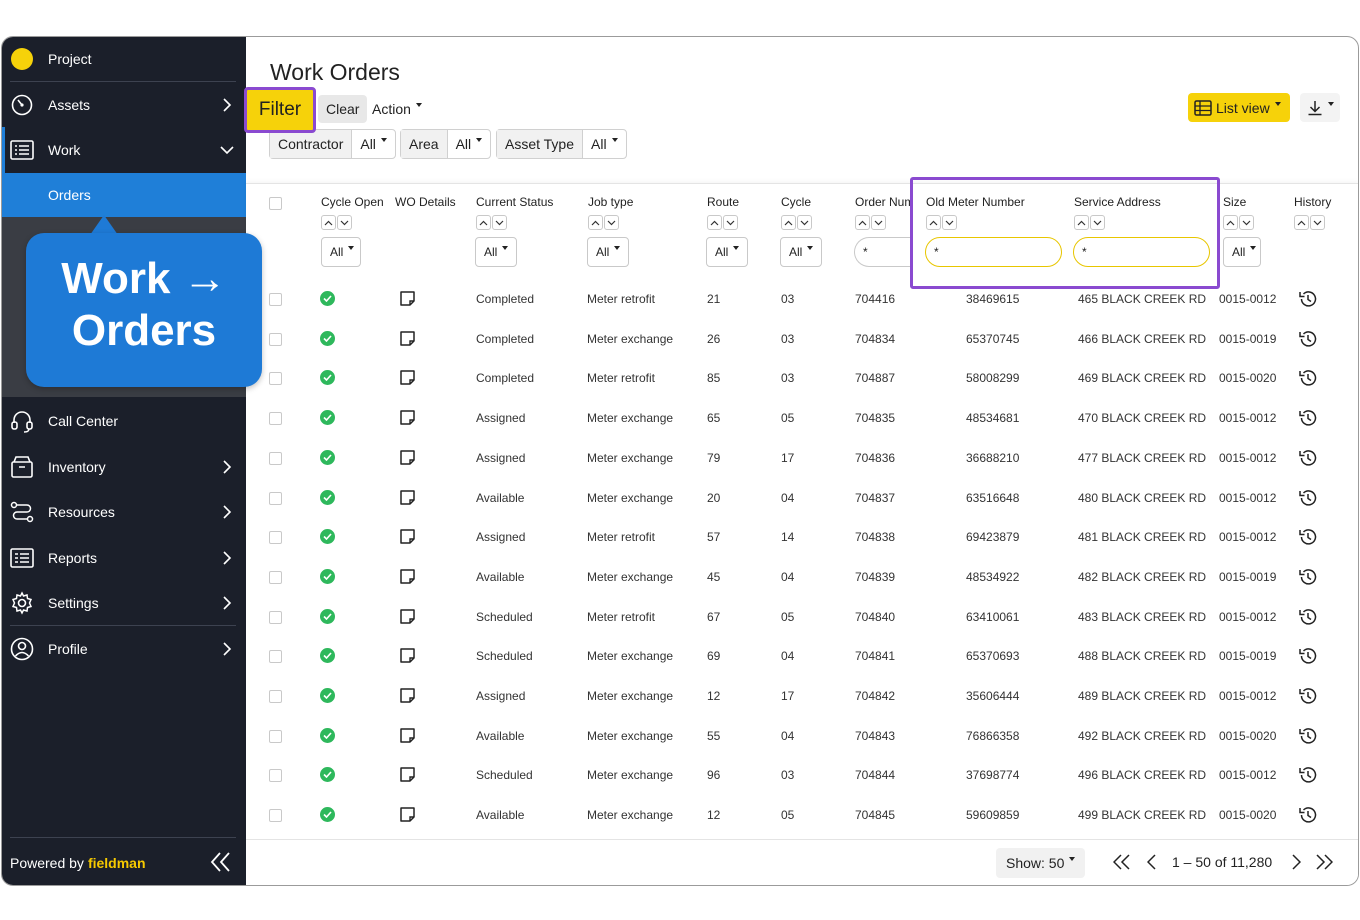  What do you see at coordinates (124, 59) in the screenshot?
I see `sidebar-item-project: Project` at bounding box center [124, 59].